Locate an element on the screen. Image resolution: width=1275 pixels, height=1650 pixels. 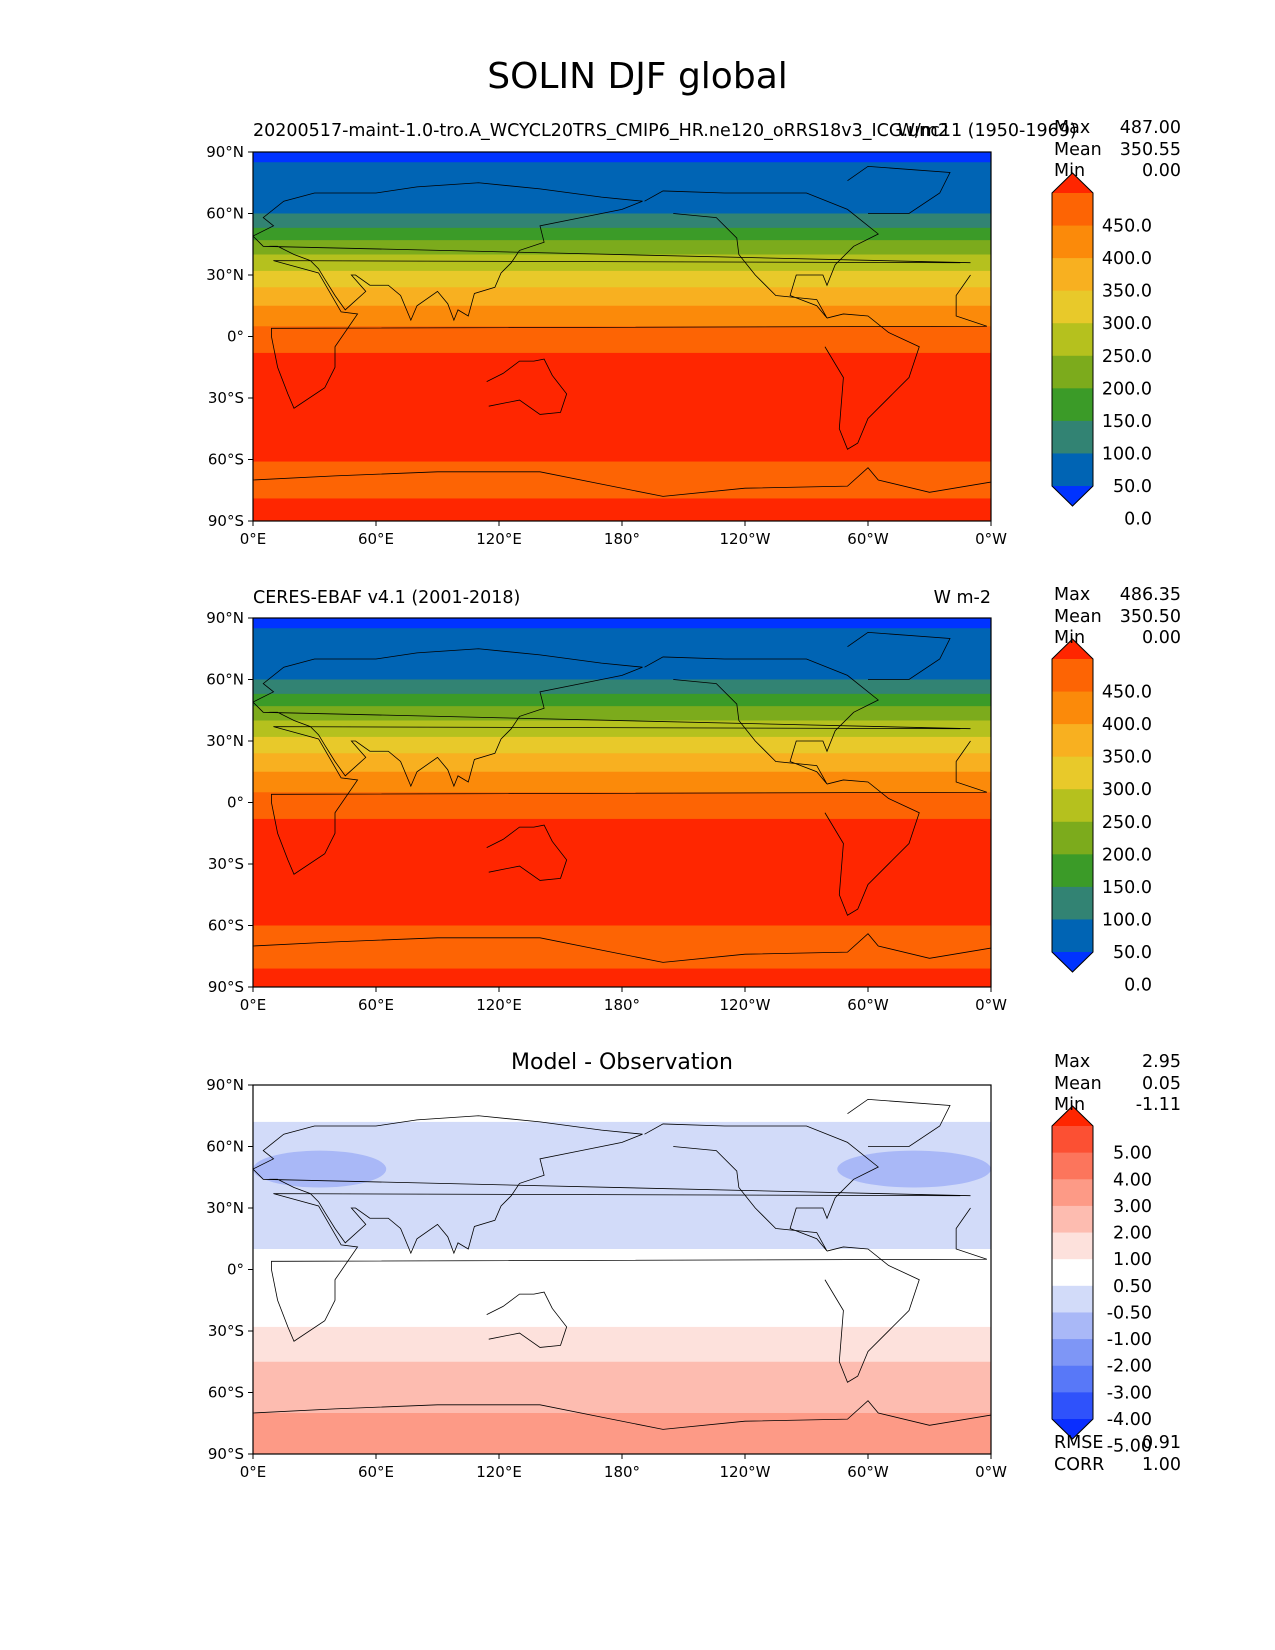
max-value: 487.00 is located at coordinates (1150, 128).